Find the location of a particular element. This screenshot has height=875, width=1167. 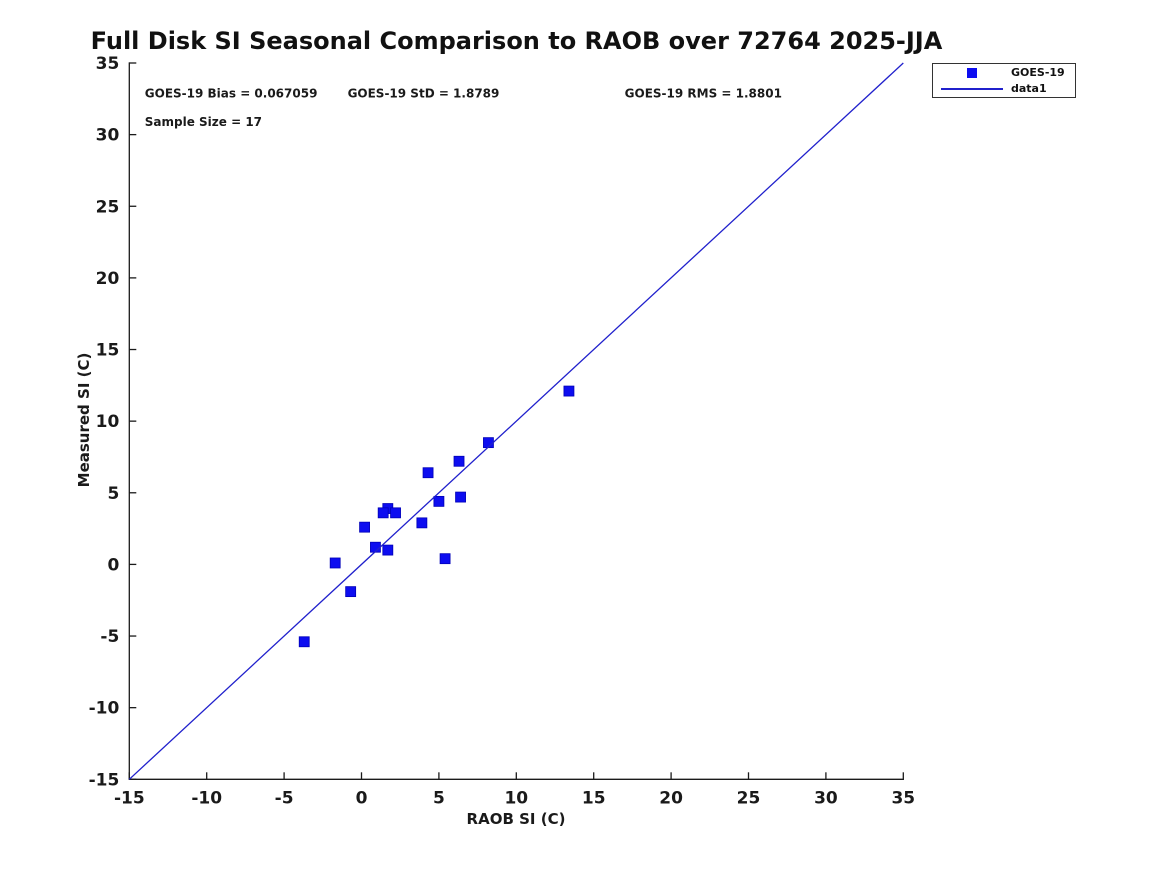

x-tick-label: 0 is located at coordinates (362, 798).